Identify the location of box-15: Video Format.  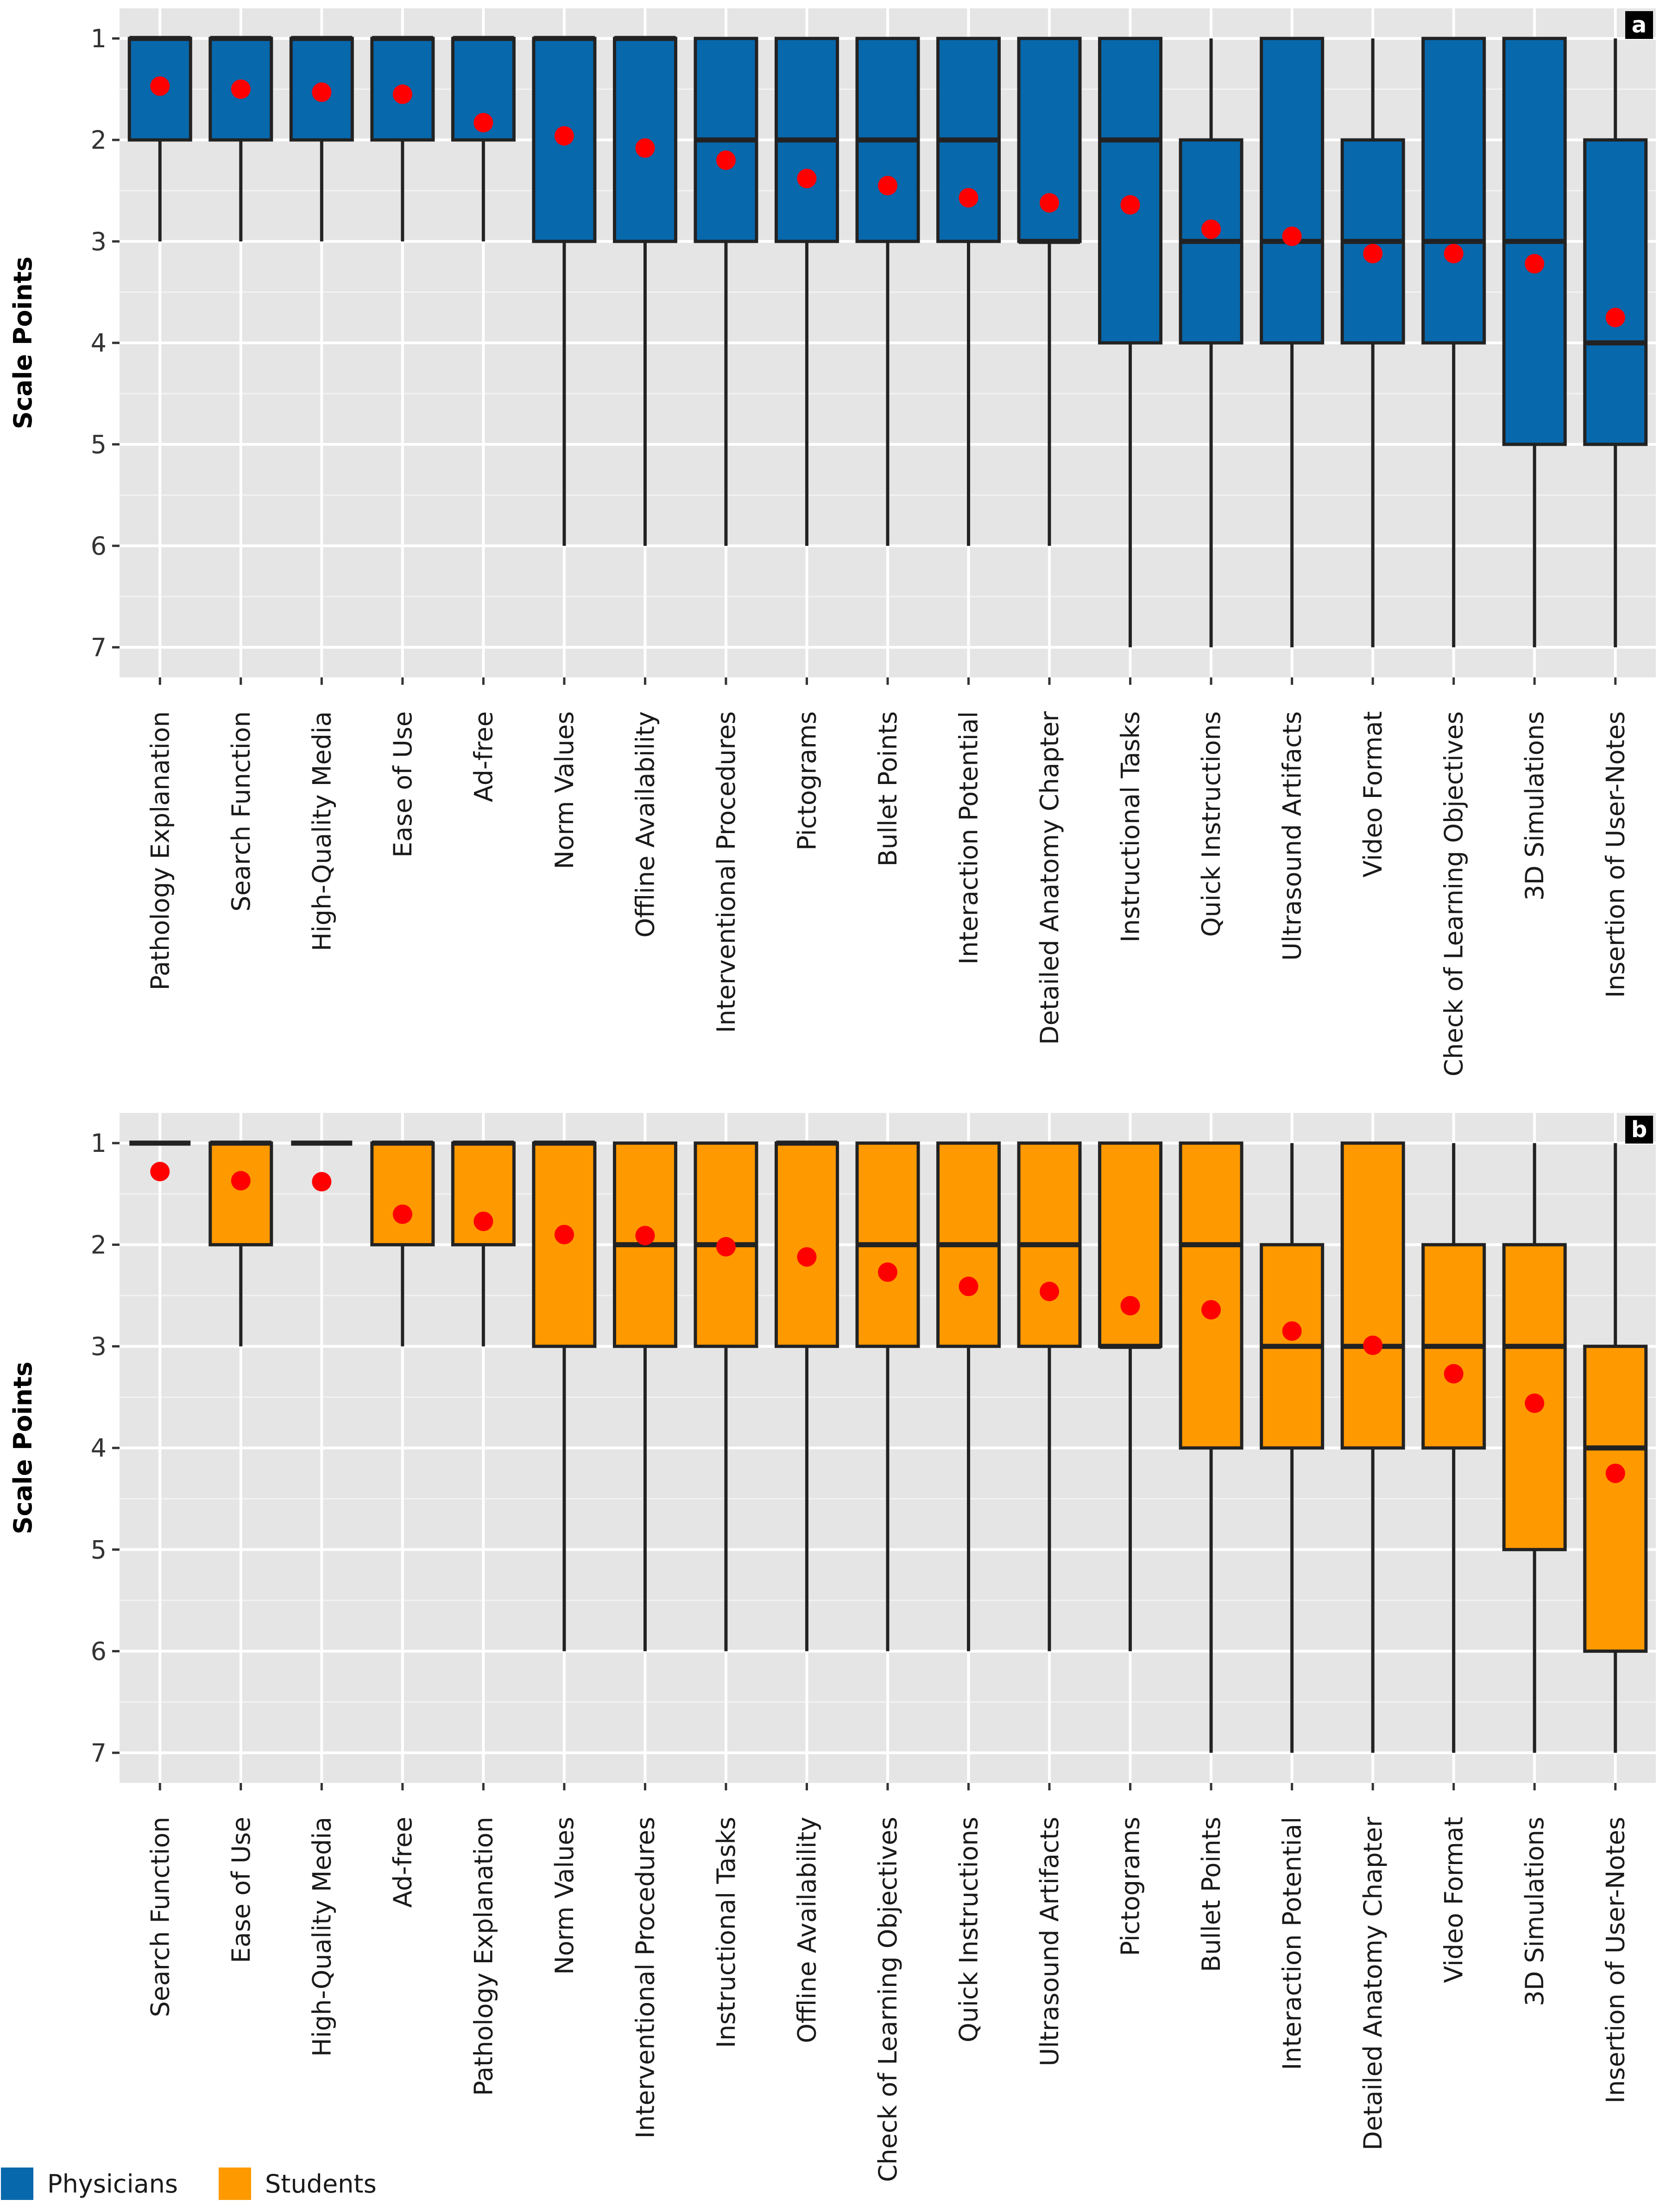
(1373, 458).